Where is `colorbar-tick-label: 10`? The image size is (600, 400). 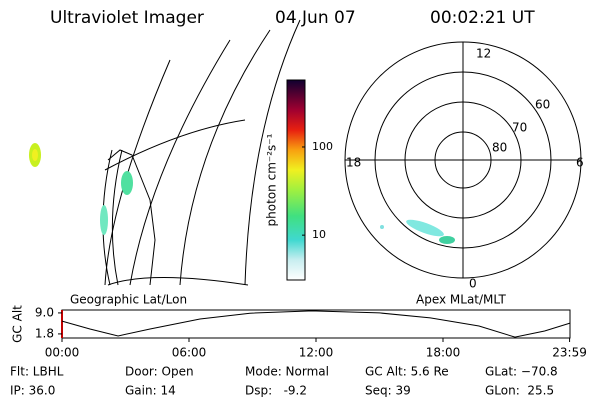
colorbar-tick-label: 10 is located at coordinates (319, 234).